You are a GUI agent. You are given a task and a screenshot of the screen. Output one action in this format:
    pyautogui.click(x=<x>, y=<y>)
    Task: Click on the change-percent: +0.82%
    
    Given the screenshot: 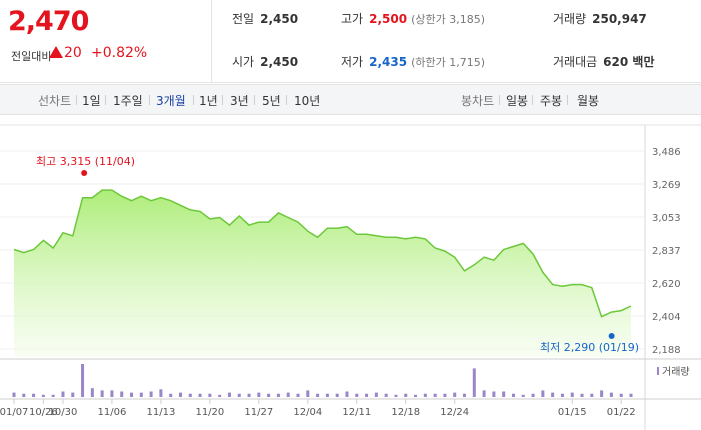 What is the action you would take?
    pyautogui.click(x=119, y=53)
    